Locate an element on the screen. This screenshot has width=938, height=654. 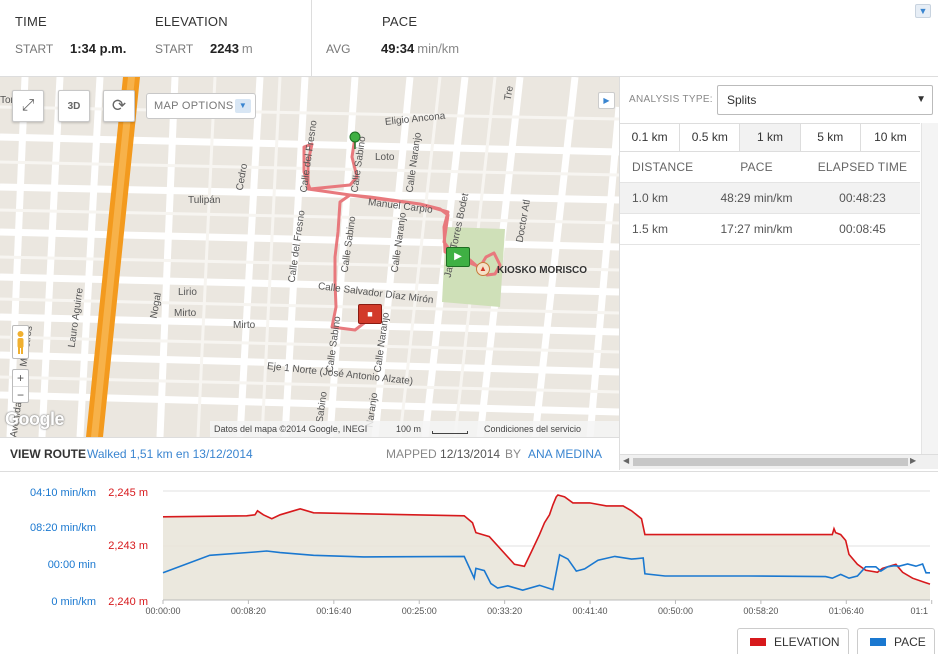
poi-label-kiosko: KIOSKO MORISCO is located at coordinates (542, 270).